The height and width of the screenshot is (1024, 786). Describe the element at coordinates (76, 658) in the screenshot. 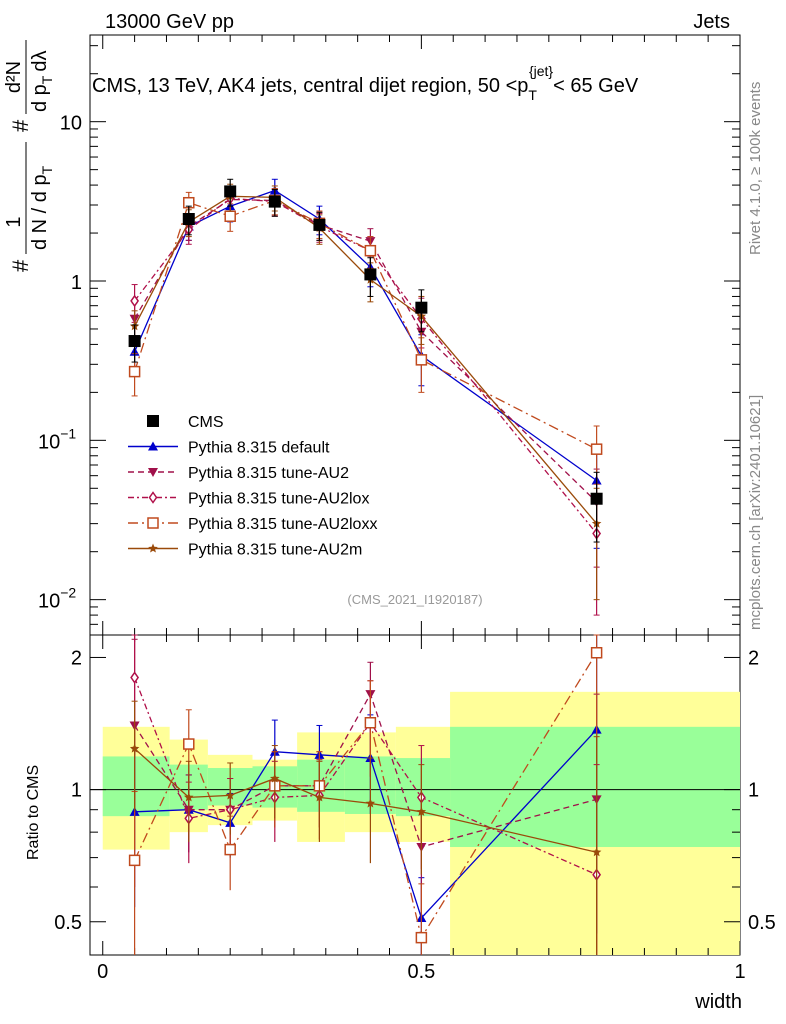

I see `ratio-ytick-label-left-2: 2` at that location.